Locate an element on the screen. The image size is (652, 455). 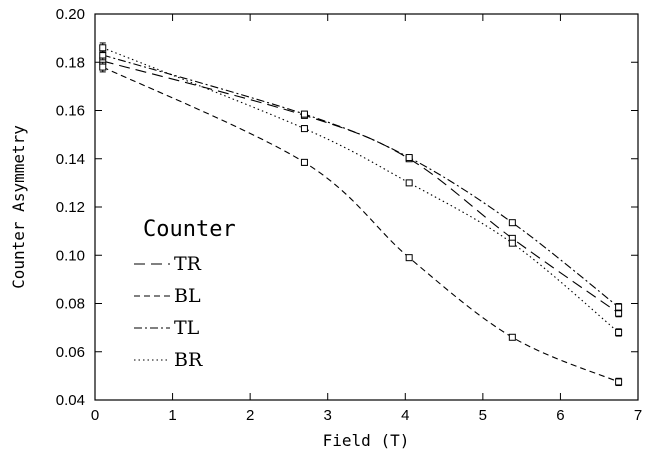
y-tick-label-8: 0.20 is located at coordinates (70, 14).